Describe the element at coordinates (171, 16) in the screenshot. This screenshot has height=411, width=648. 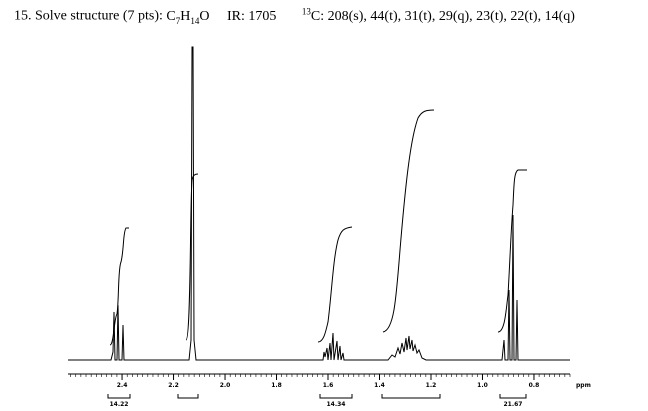
I see `formula-part: C` at that location.